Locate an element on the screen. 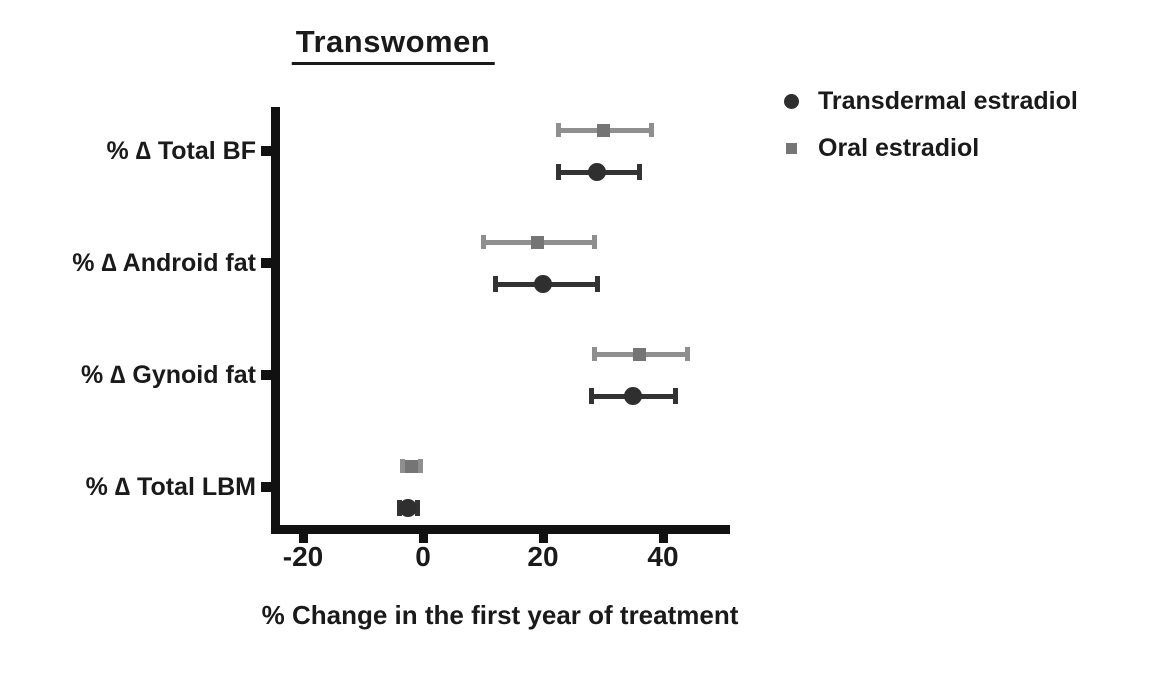  x-tick-label: -20 is located at coordinates (303, 556).